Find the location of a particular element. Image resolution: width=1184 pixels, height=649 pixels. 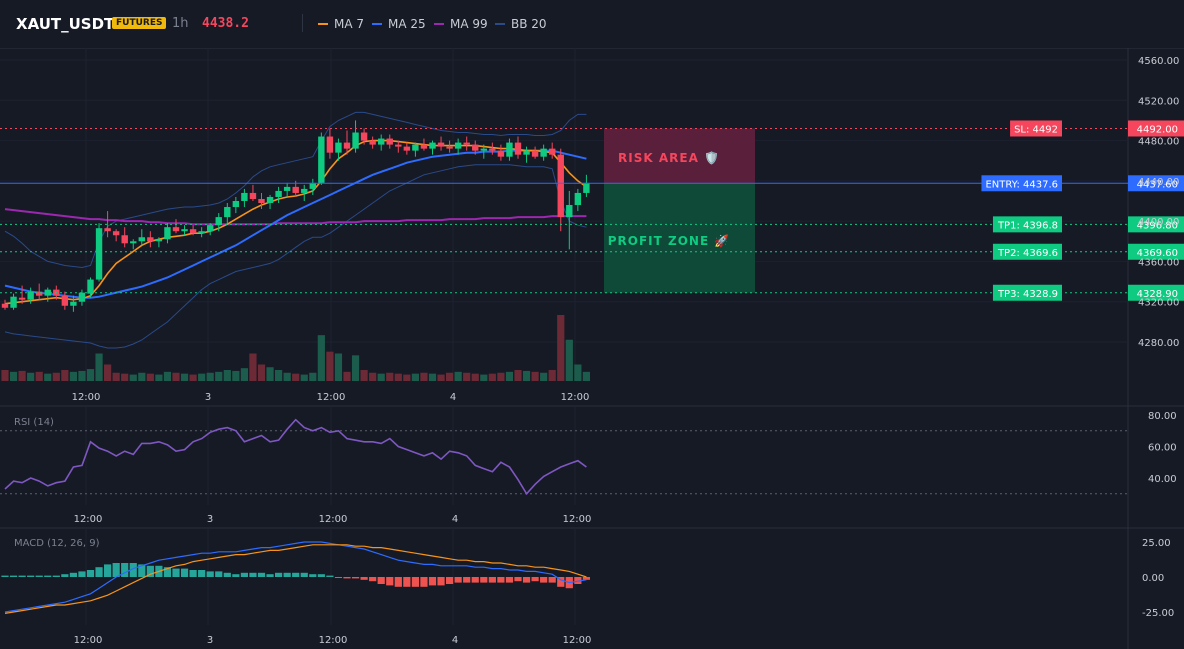

legend-ma99-label: MA 99 is located at coordinates (469, 24).